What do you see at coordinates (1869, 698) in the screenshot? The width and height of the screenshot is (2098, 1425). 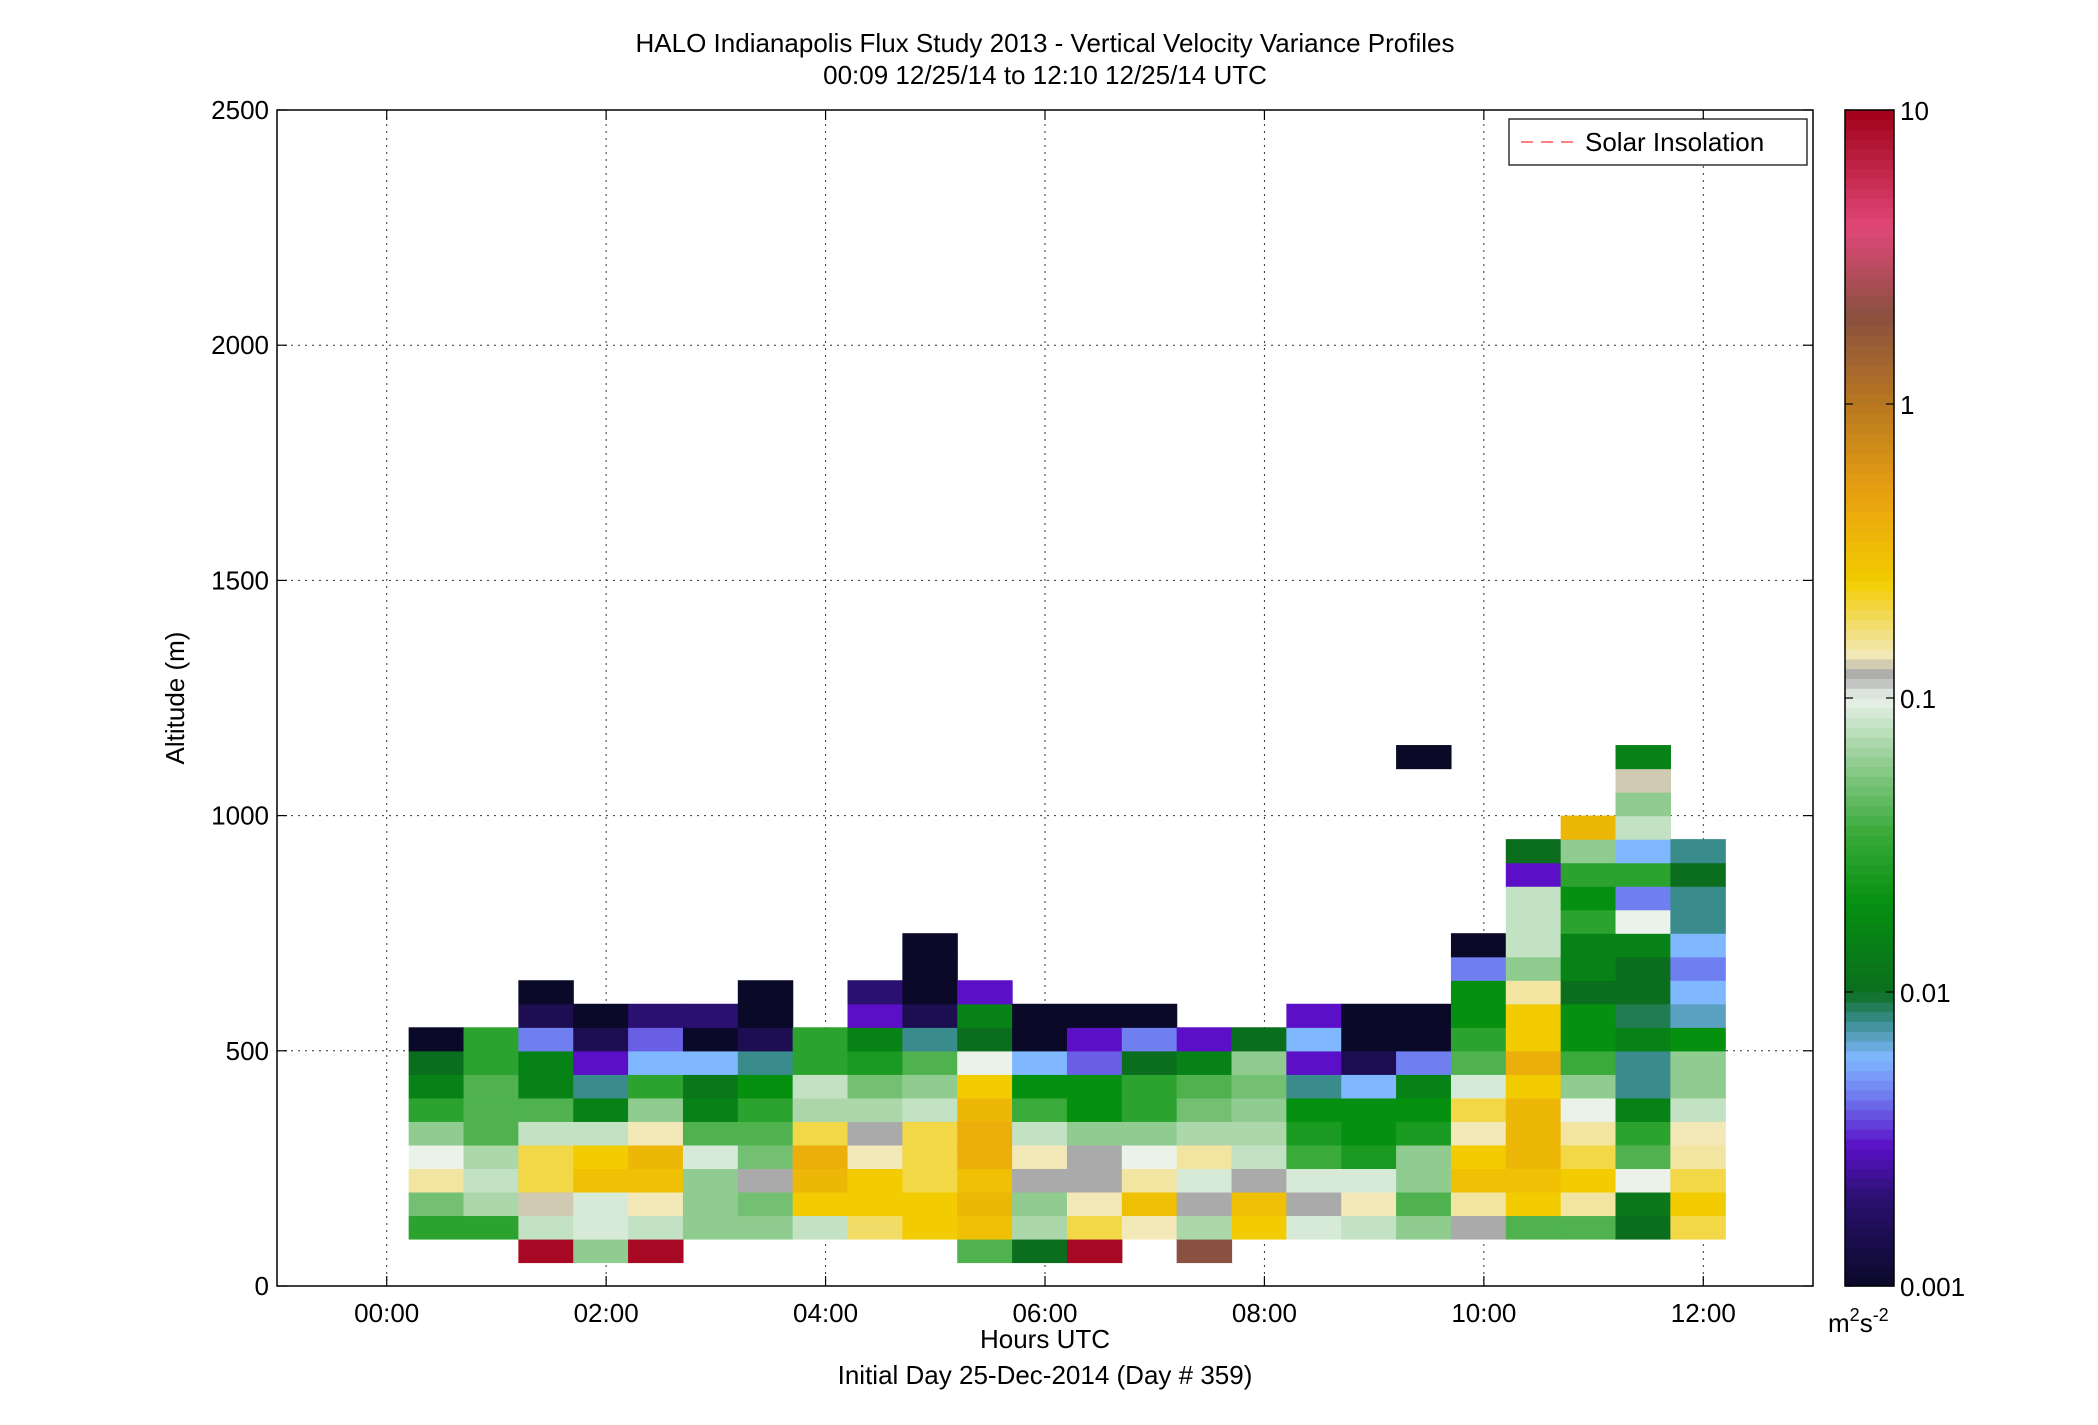 I see `colorbar` at bounding box center [1869, 698].